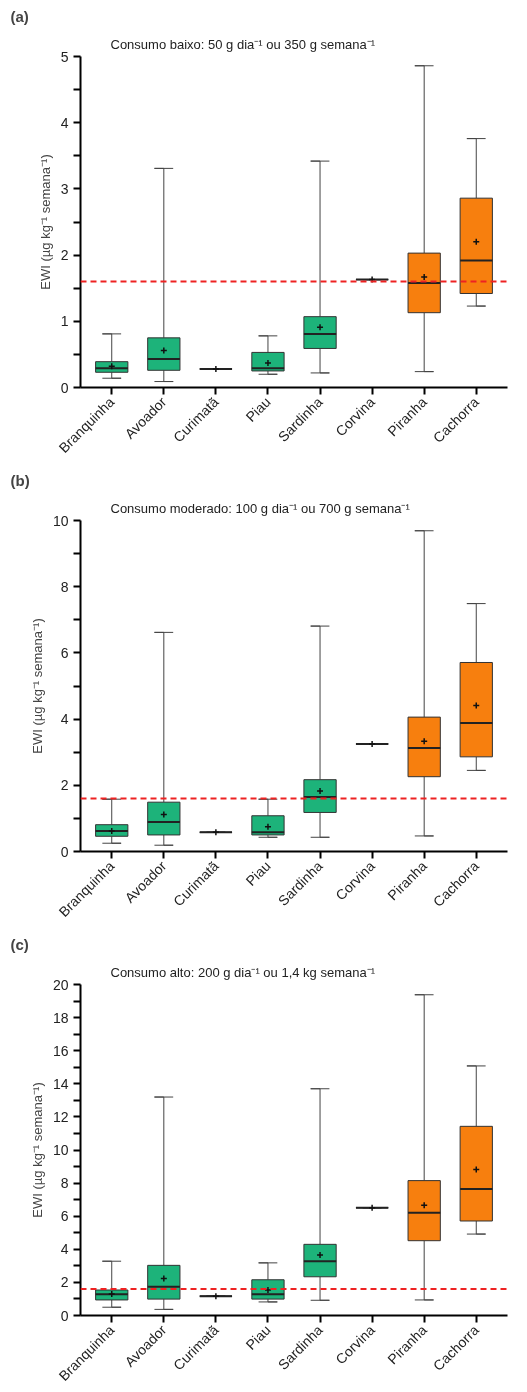  Describe the element at coordinates (64, 188) in the screenshot. I see `y-tick-label: 3` at that location.